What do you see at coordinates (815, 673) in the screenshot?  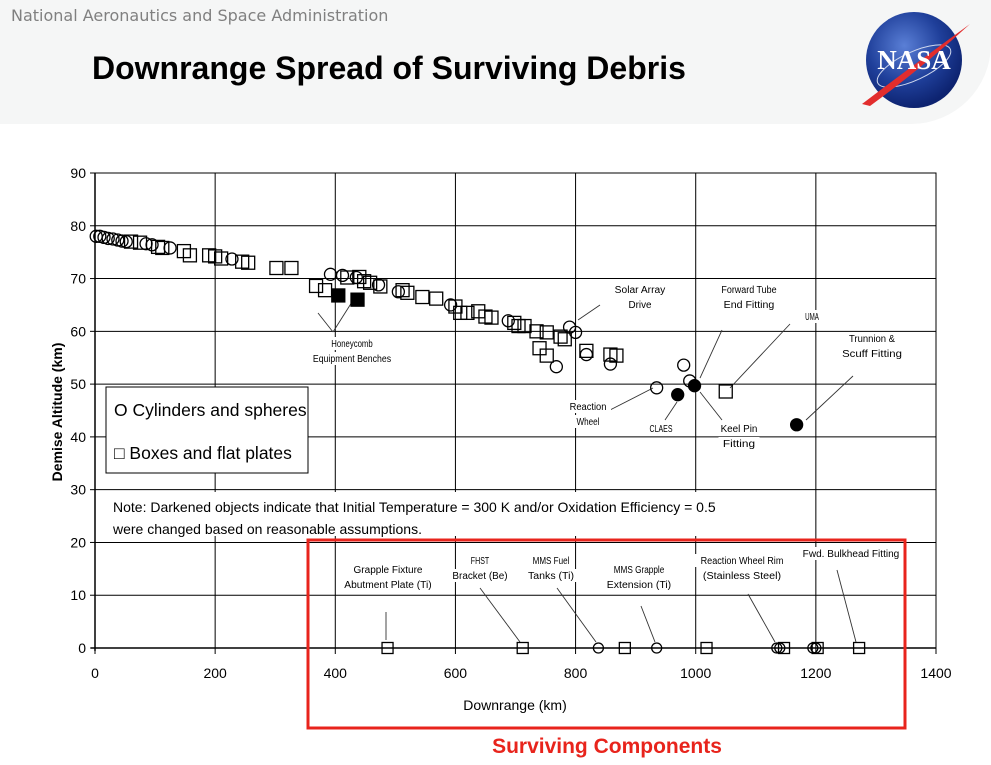 I see `x-tick-label: 1200` at bounding box center [815, 673].